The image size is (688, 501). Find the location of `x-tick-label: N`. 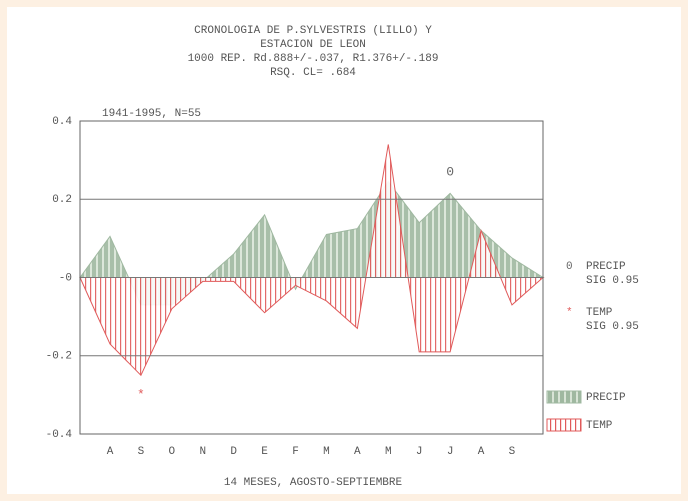

x-tick-label: N is located at coordinates (202, 452).